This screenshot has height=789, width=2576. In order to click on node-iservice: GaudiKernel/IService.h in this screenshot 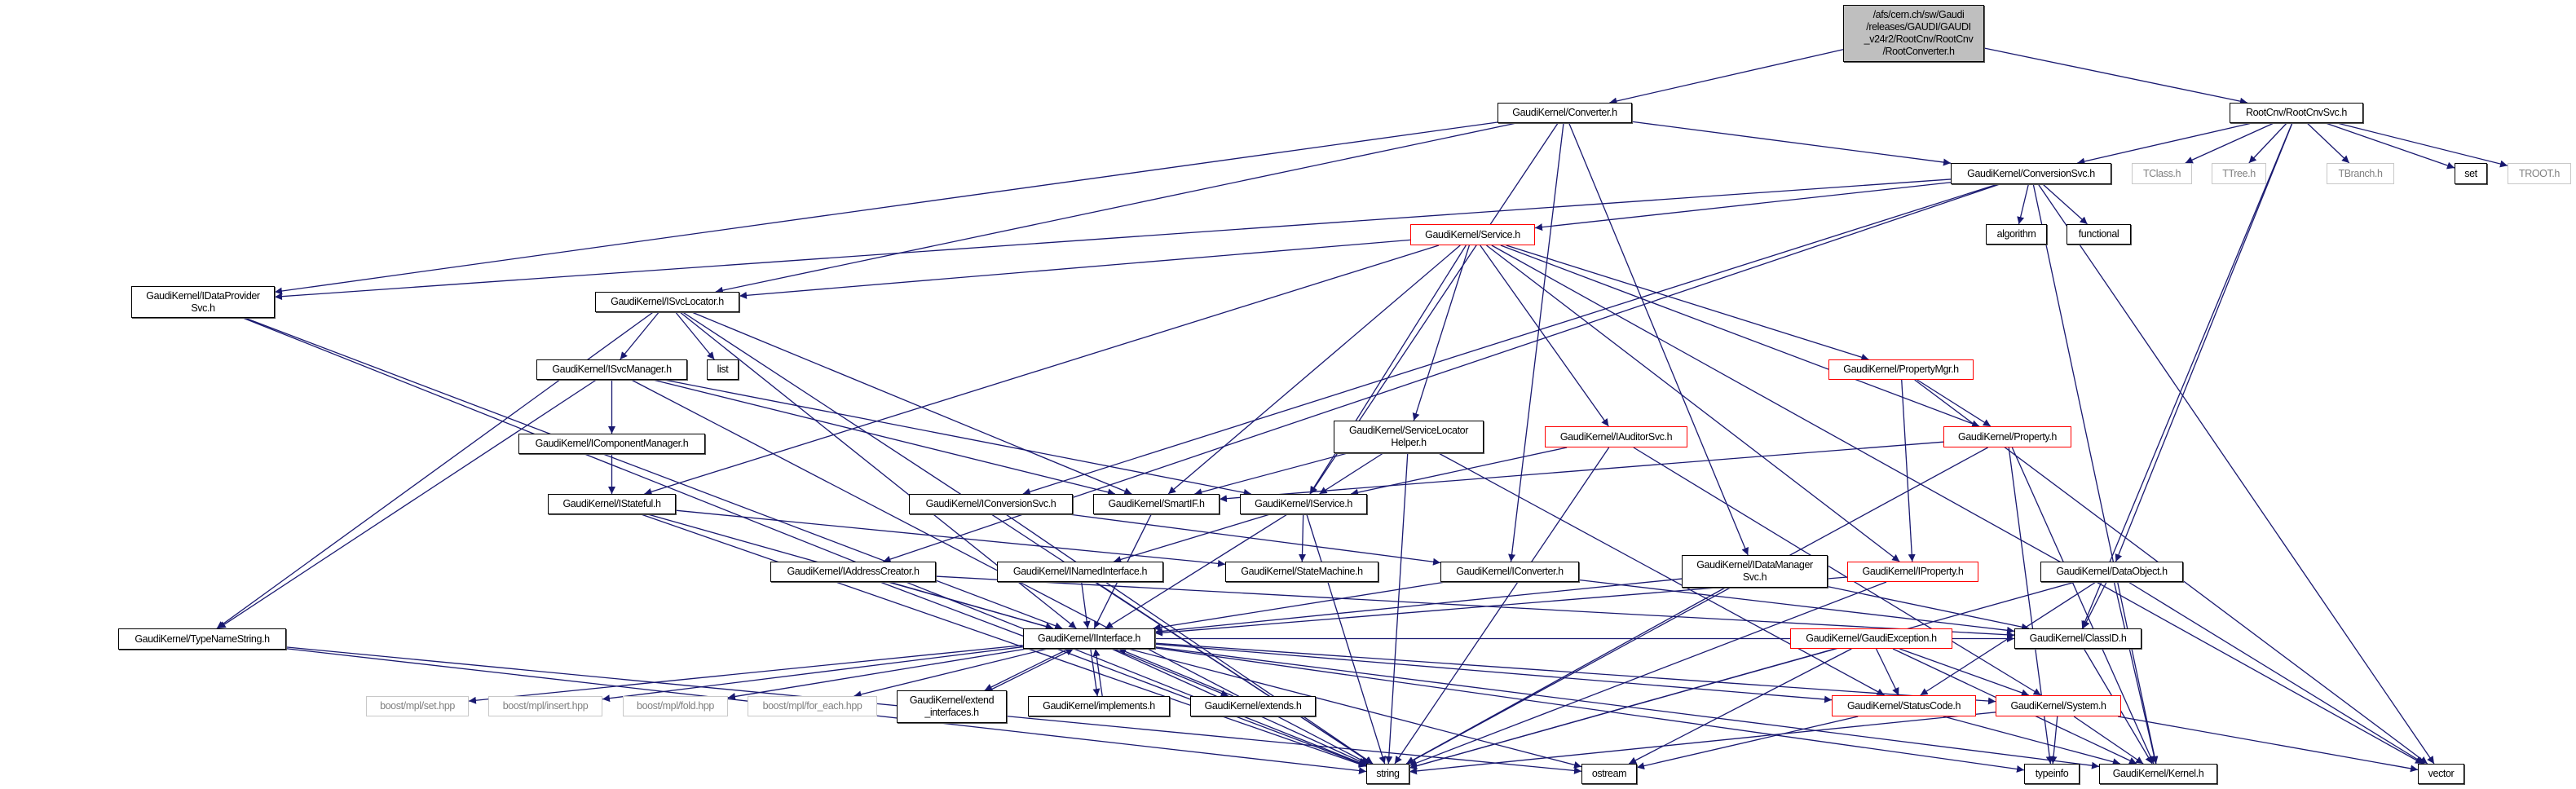, I will do `click(1303, 504)`.